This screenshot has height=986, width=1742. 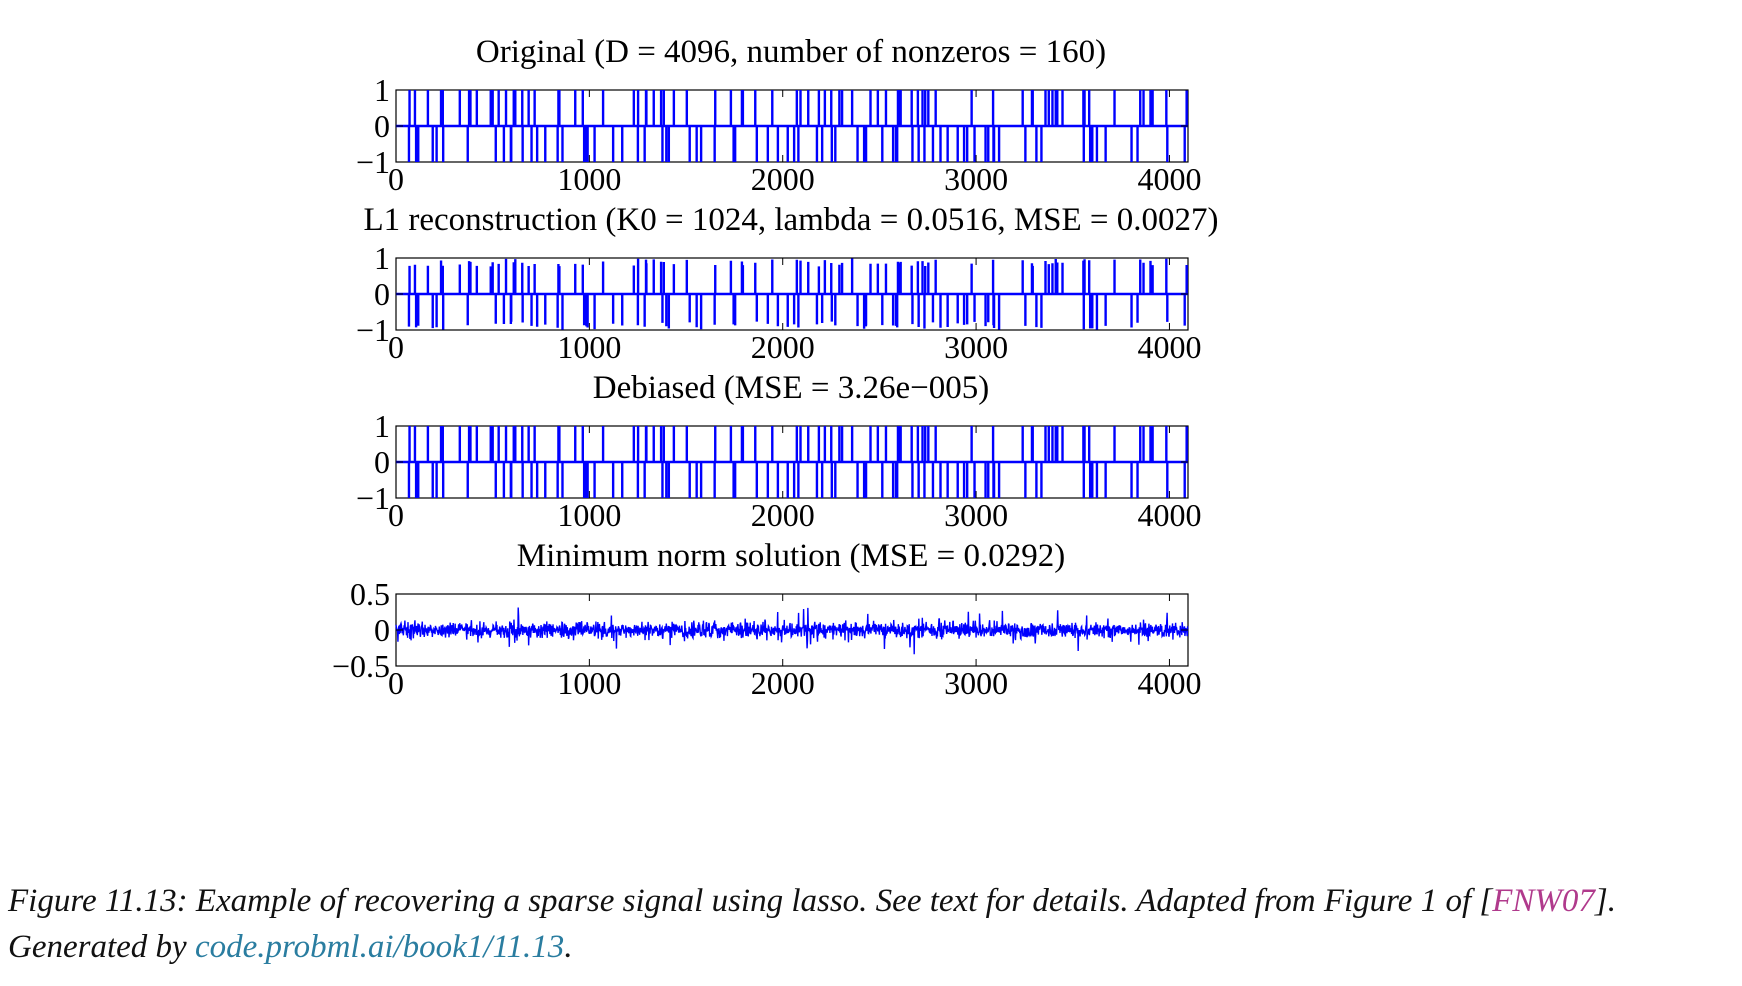 What do you see at coordinates (361, 666) in the screenshot?
I see `y-tick-label: −0.5` at bounding box center [361, 666].